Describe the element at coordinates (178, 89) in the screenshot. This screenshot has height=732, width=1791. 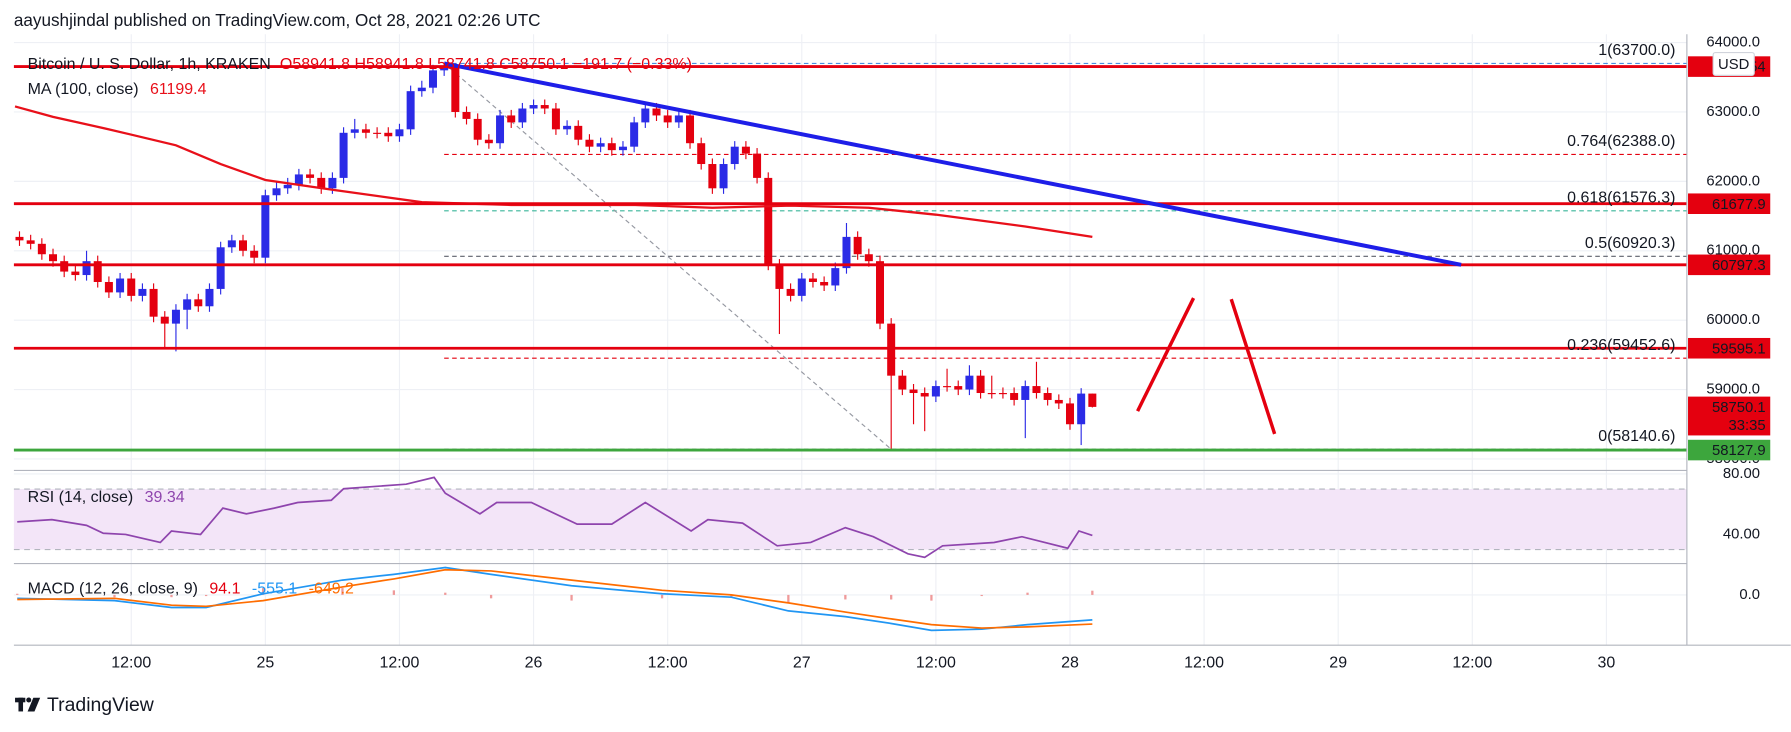
I see `ma-value: 61199.4` at that location.